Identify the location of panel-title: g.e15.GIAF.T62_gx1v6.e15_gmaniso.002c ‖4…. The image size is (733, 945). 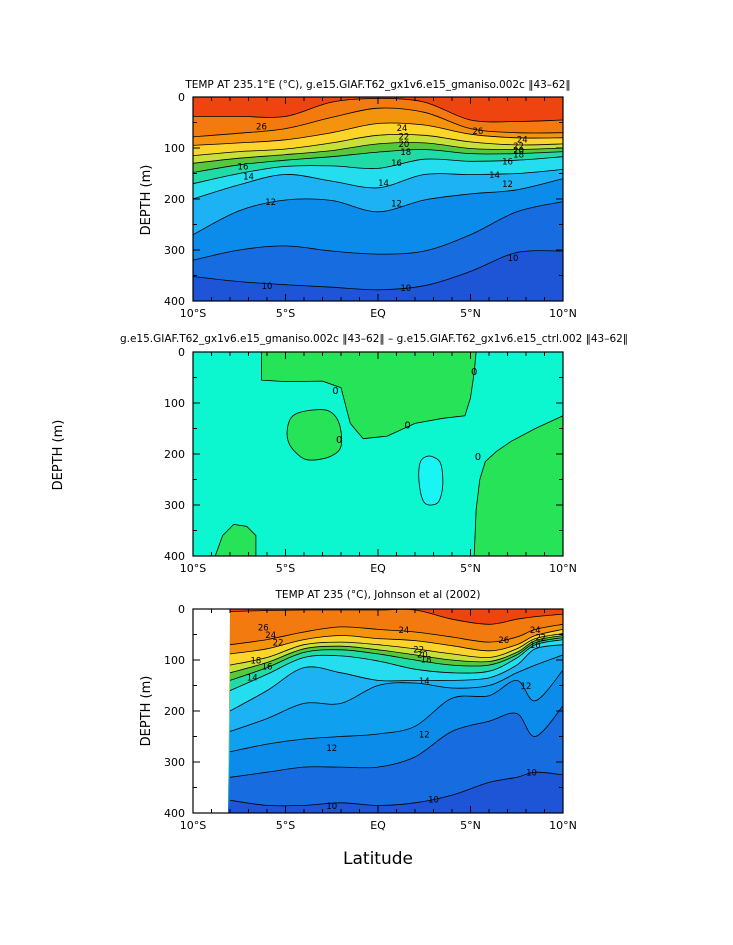
(374, 339).